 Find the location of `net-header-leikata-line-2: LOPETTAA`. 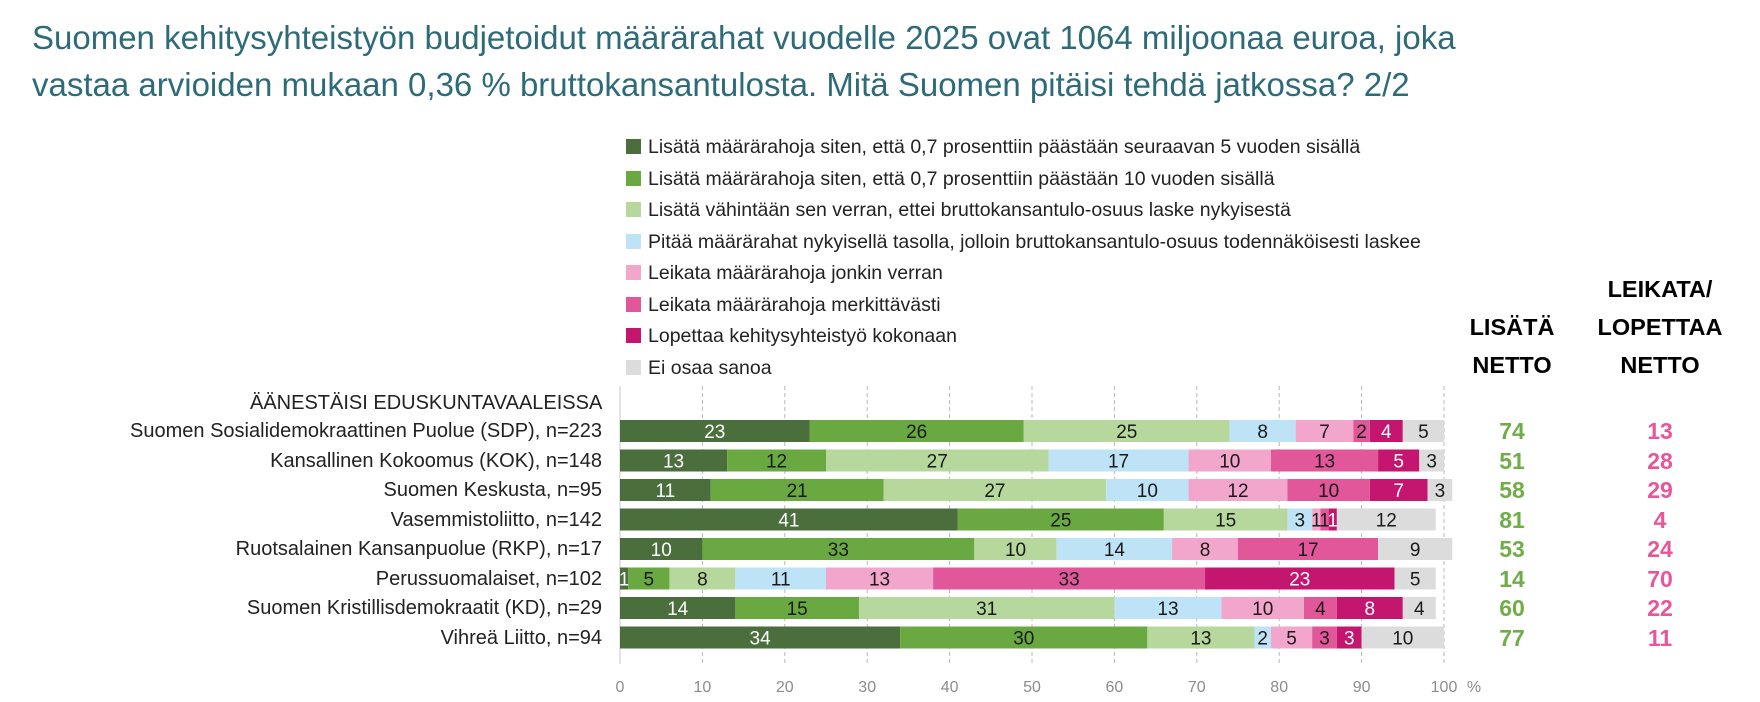

net-header-leikata-line-2: LOPETTAA is located at coordinates (1660, 327).